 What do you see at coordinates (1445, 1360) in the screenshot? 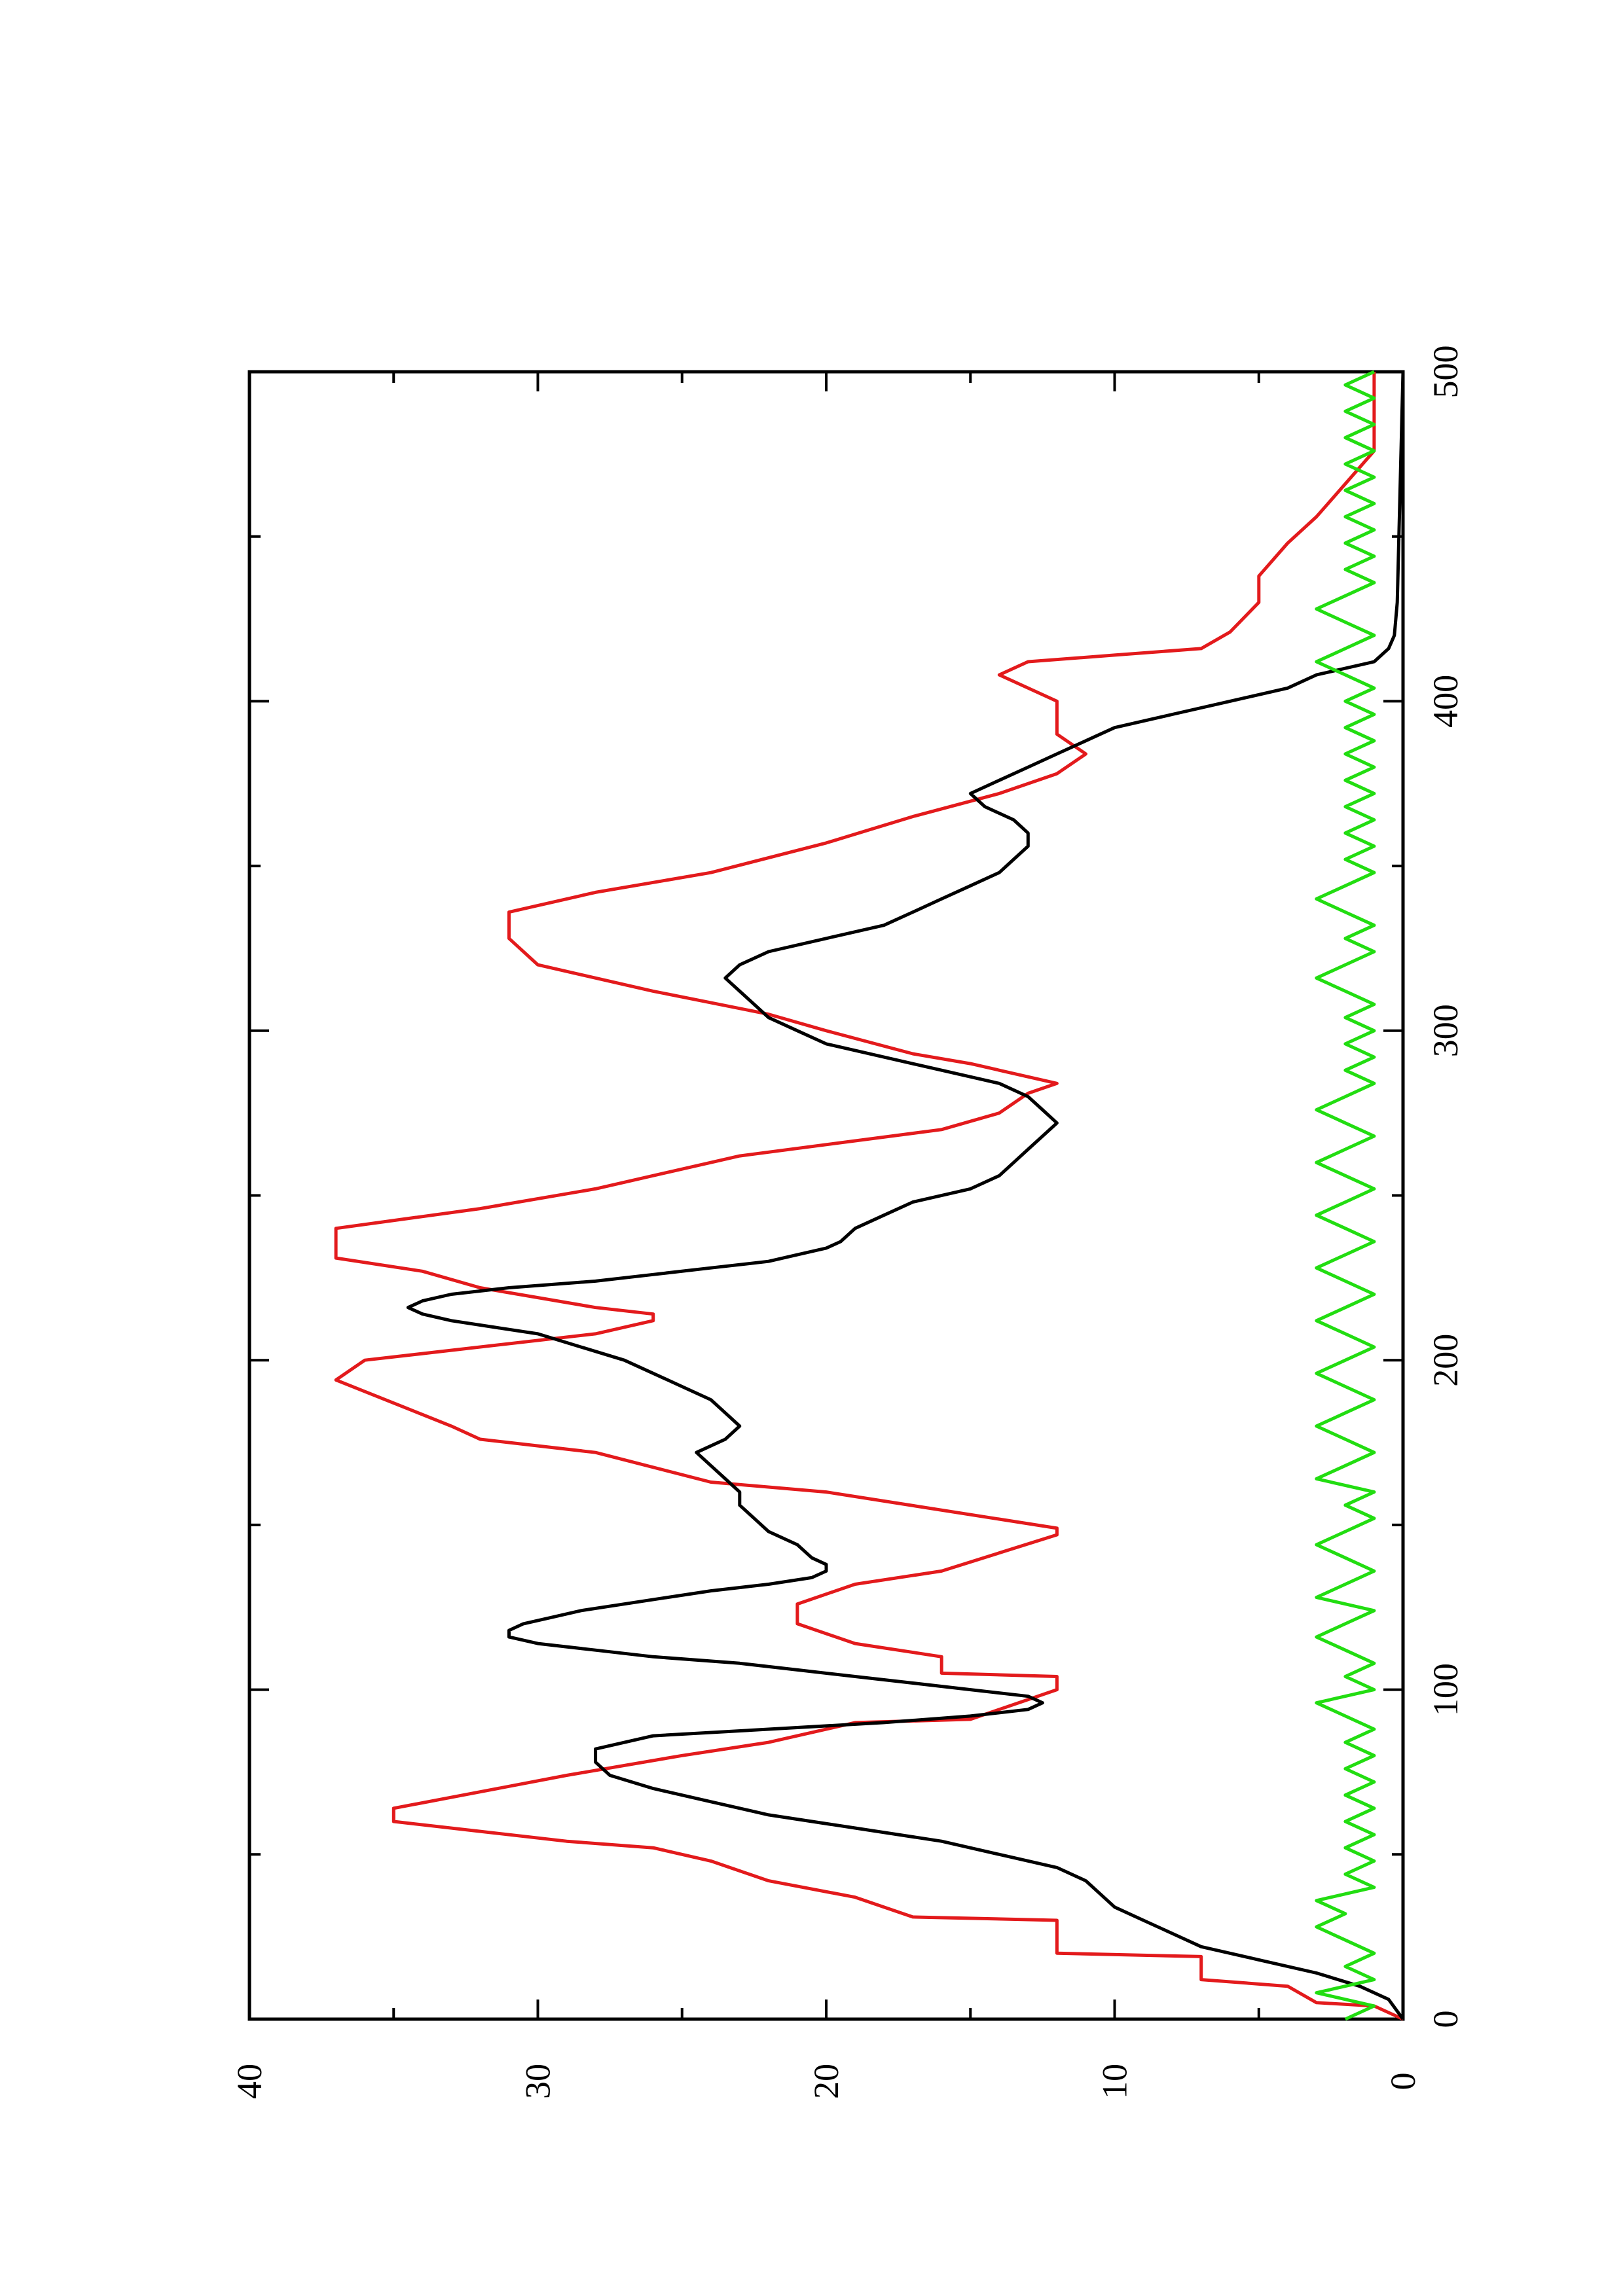
I see `x-tick-label: 200` at bounding box center [1445, 1360].